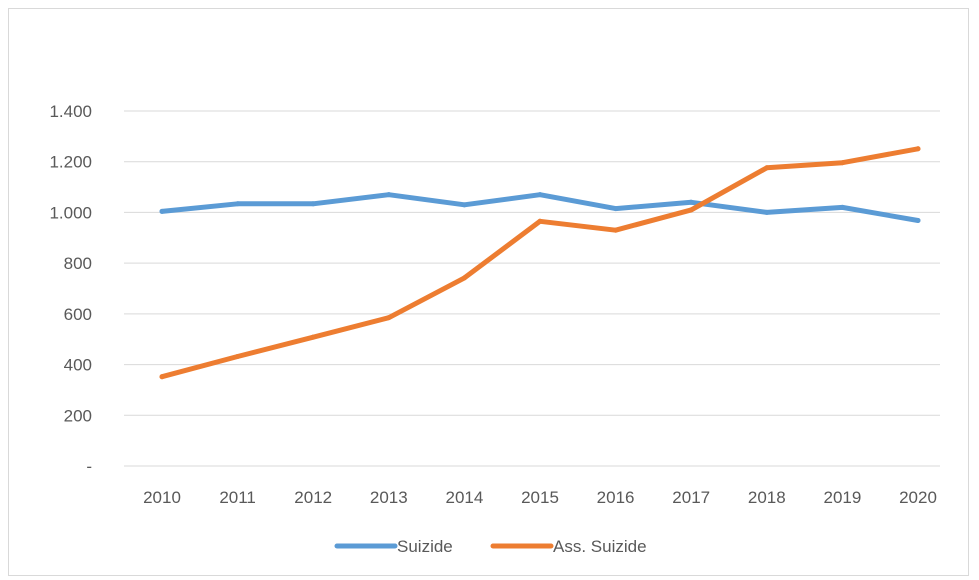 The height and width of the screenshot is (580, 979). I want to click on x-tick-label: 2016, so click(616, 497).